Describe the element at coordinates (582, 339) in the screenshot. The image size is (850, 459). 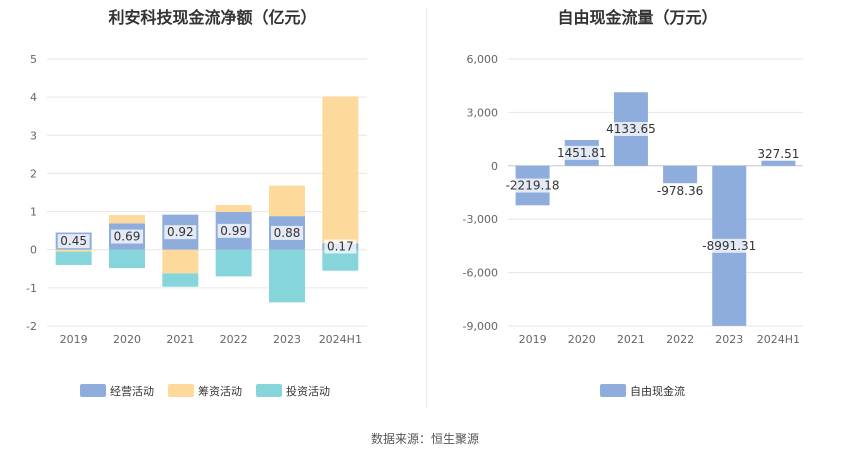
I see `right-x-tick-1: 2020` at that location.